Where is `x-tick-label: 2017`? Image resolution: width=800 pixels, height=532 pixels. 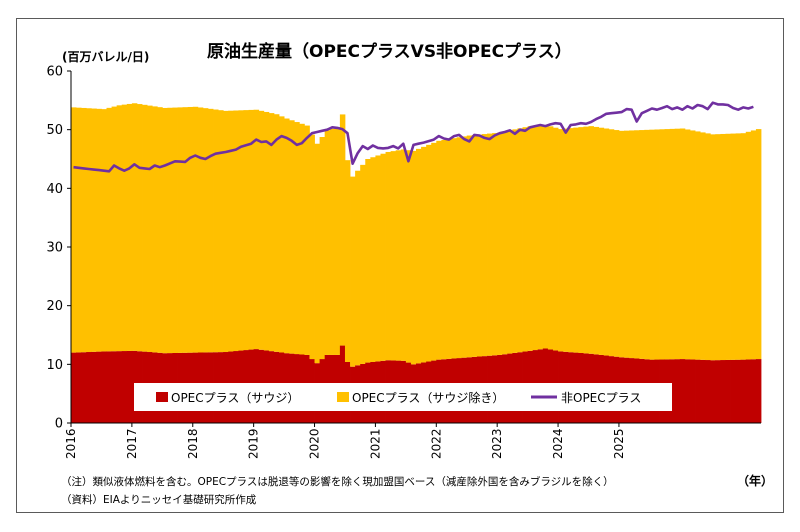 x-tick-label: 2017 is located at coordinates (132, 443).